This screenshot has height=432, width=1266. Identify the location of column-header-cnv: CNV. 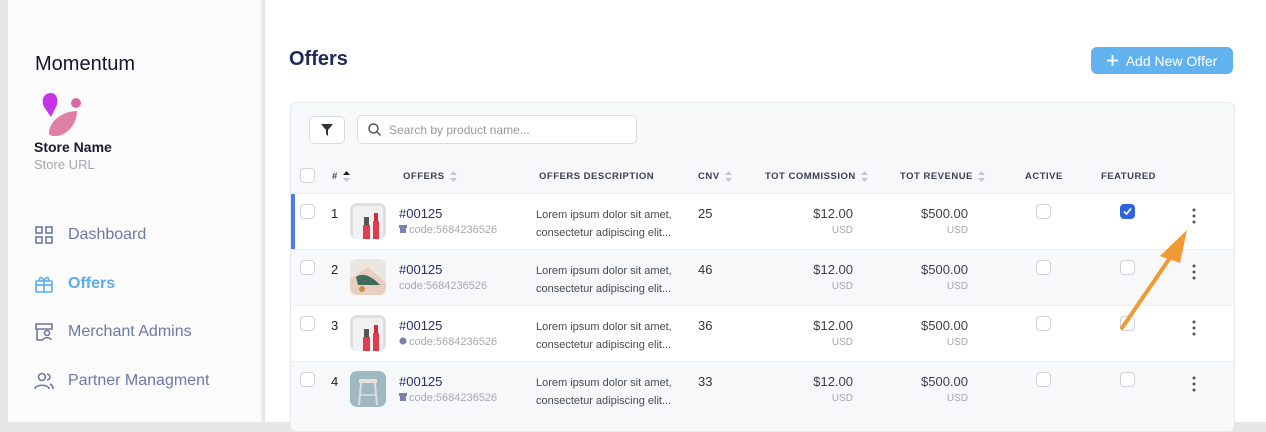
(715, 176).